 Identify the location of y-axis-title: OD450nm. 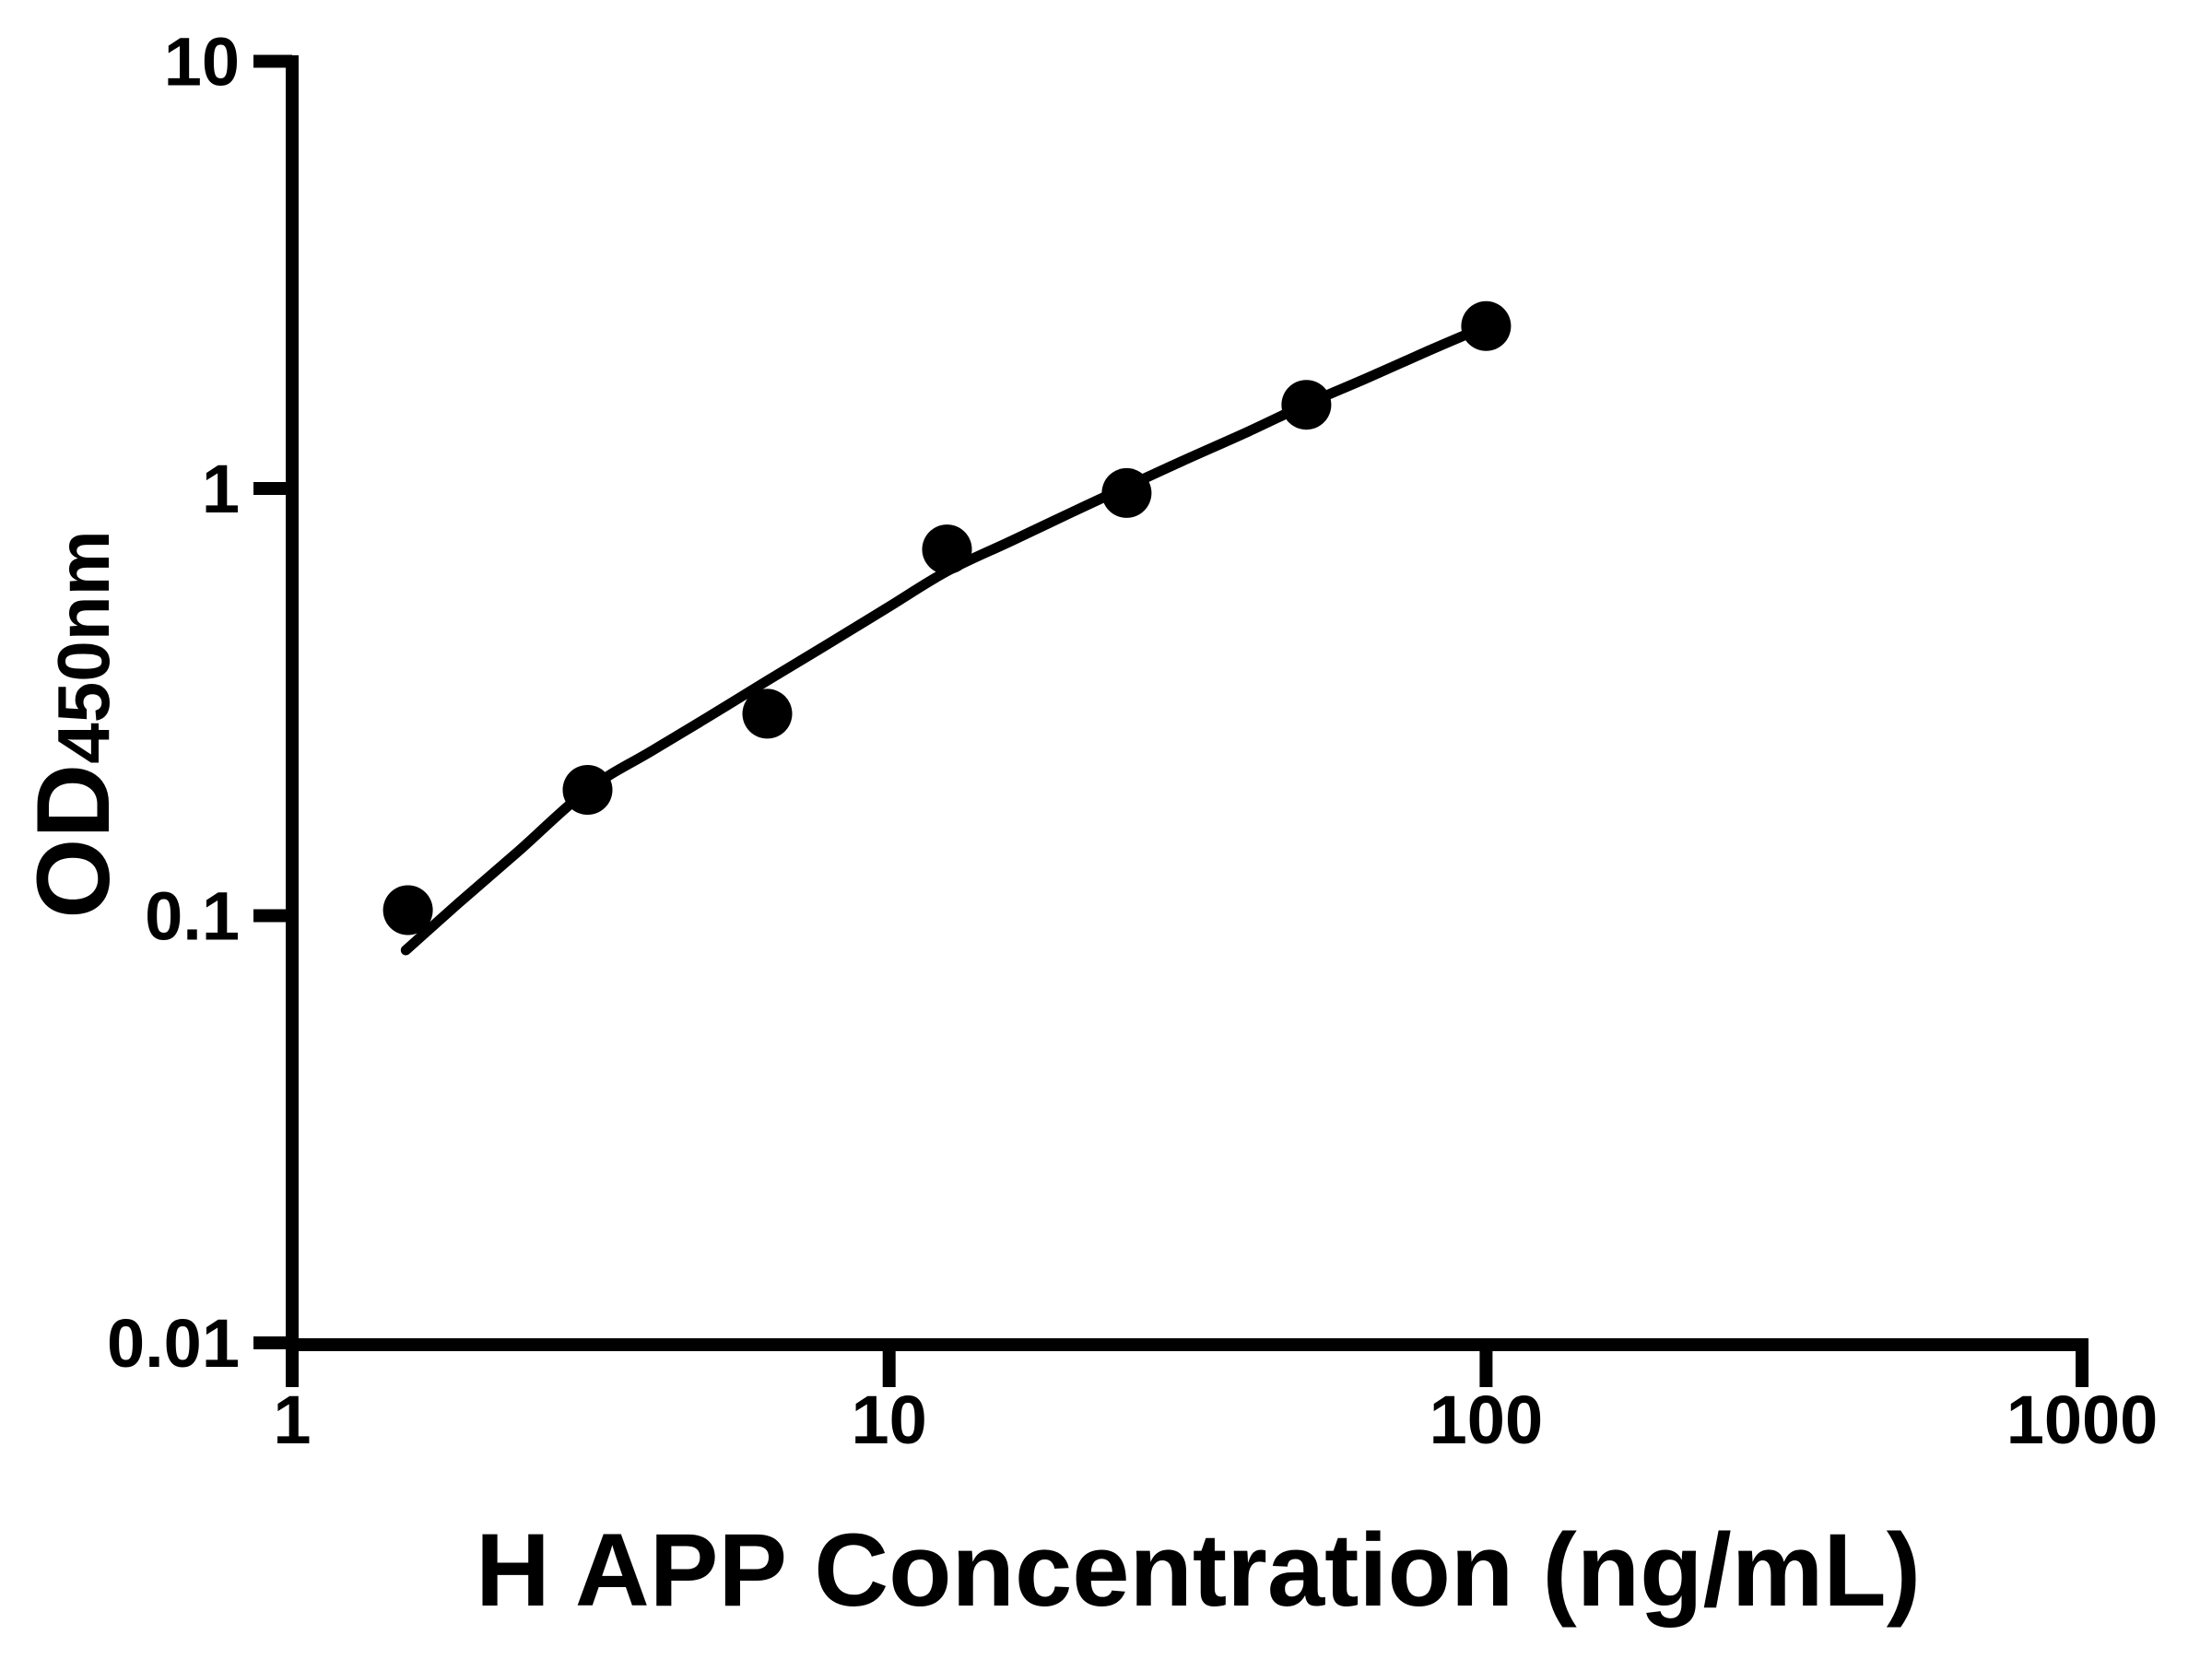
(73, 724).